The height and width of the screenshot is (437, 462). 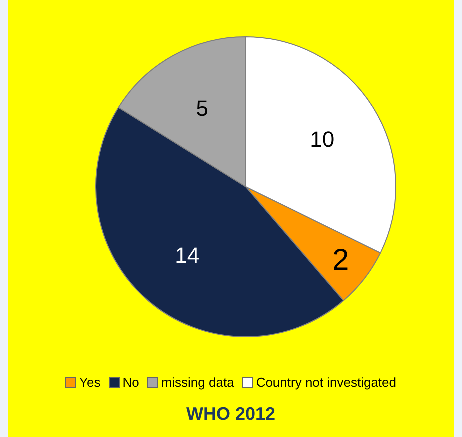 What do you see at coordinates (131, 382) in the screenshot?
I see `legend-label: No` at bounding box center [131, 382].